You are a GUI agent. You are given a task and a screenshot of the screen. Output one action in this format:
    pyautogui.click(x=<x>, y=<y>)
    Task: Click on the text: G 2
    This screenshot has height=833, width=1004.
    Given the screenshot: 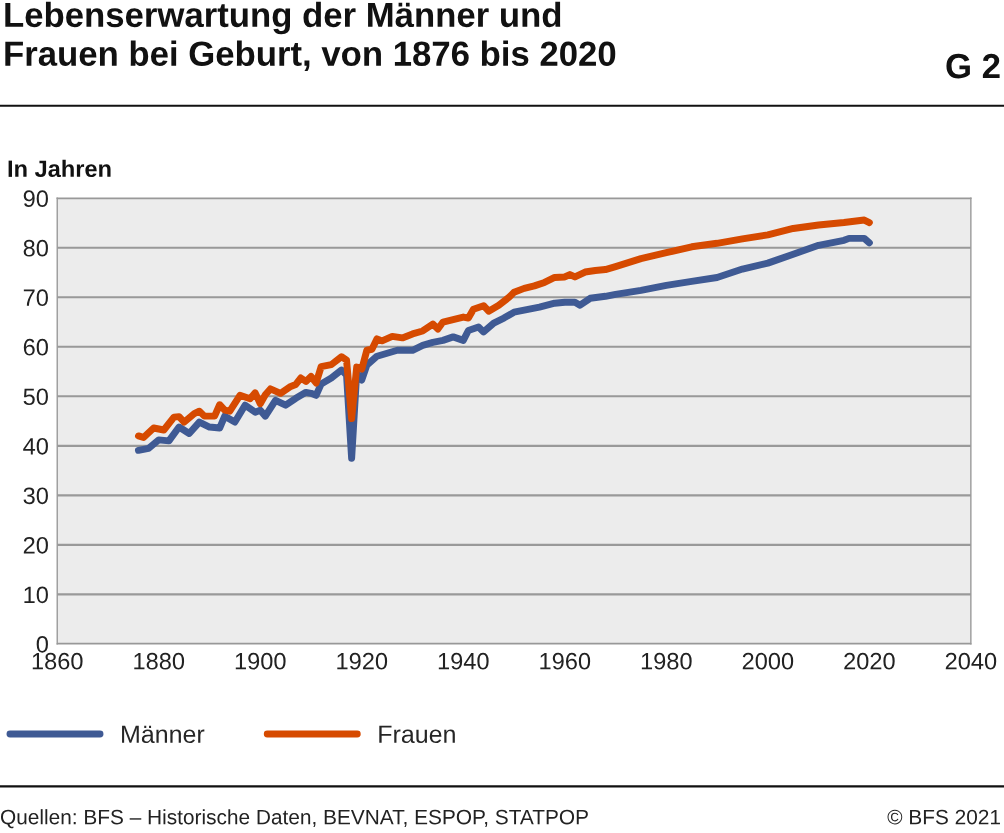 What is the action you would take?
    pyautogui.click(x=973, y=66)
    